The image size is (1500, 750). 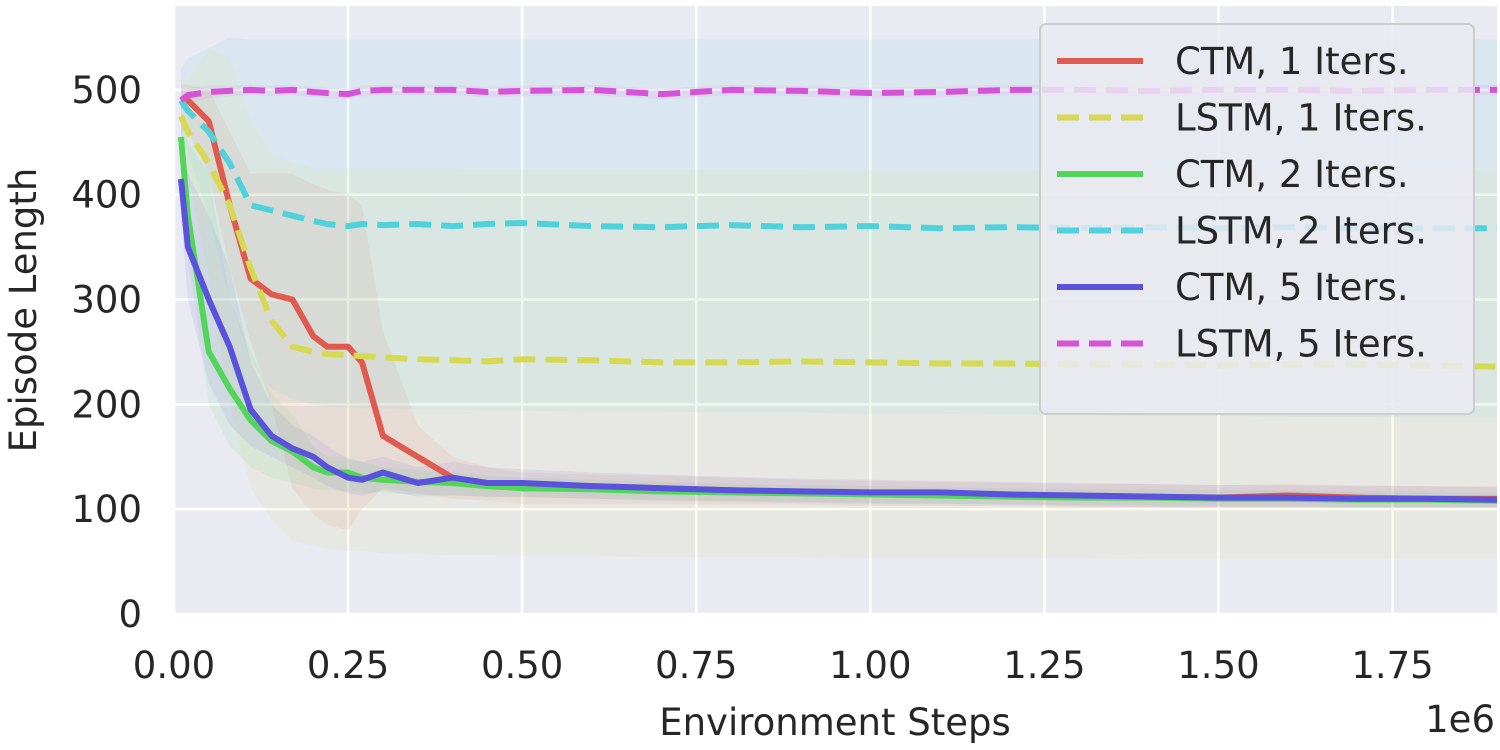 What do you see at coordinates (348, 665) in the screenshot?
I see `x-tick-label: 0.25` at bounding box center [348, 665].